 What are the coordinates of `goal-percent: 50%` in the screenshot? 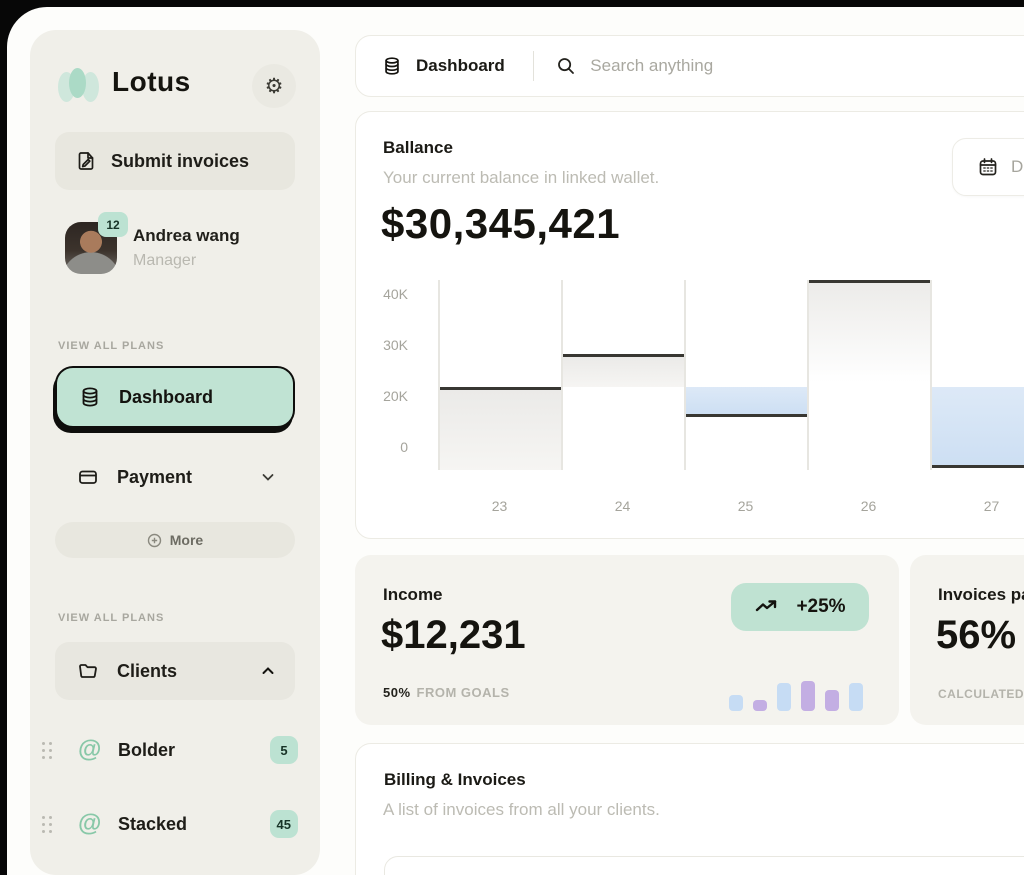 It's located at (397, 692).